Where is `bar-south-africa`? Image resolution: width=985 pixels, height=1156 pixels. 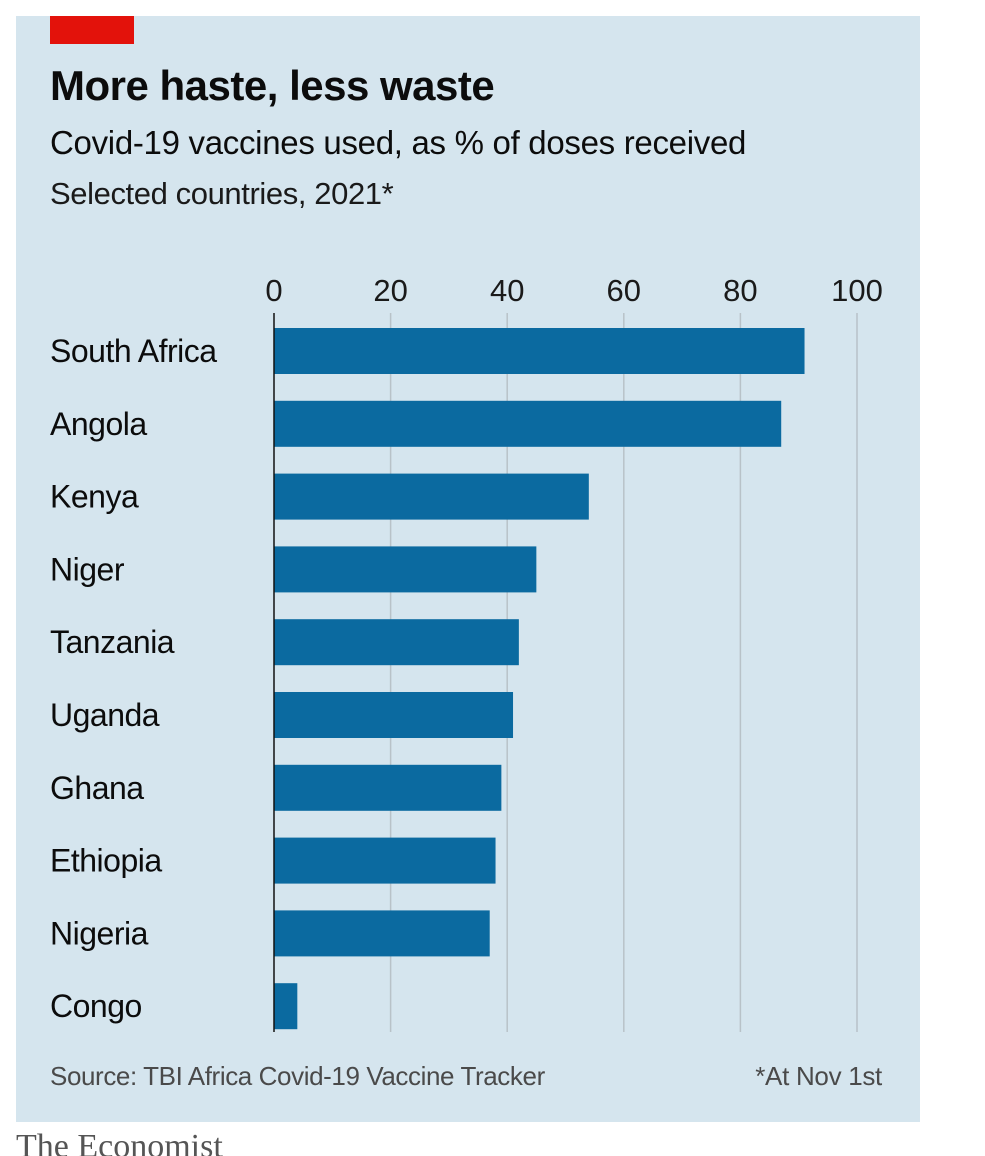
bar-south-africa is located at coordinates (539, 351).